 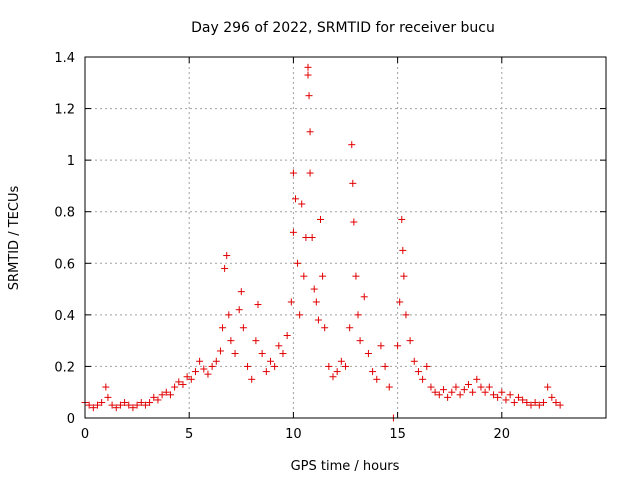 What do you see at coordinates (85, 434) in the screenshot?
I see `x-tick-label: 0` at bounding box center [85, 434].